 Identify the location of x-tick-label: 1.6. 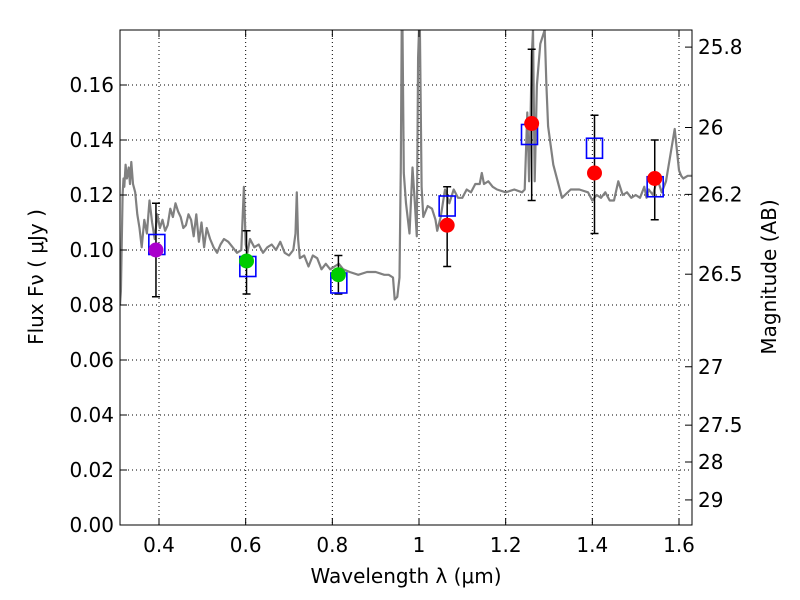
(679, 545).